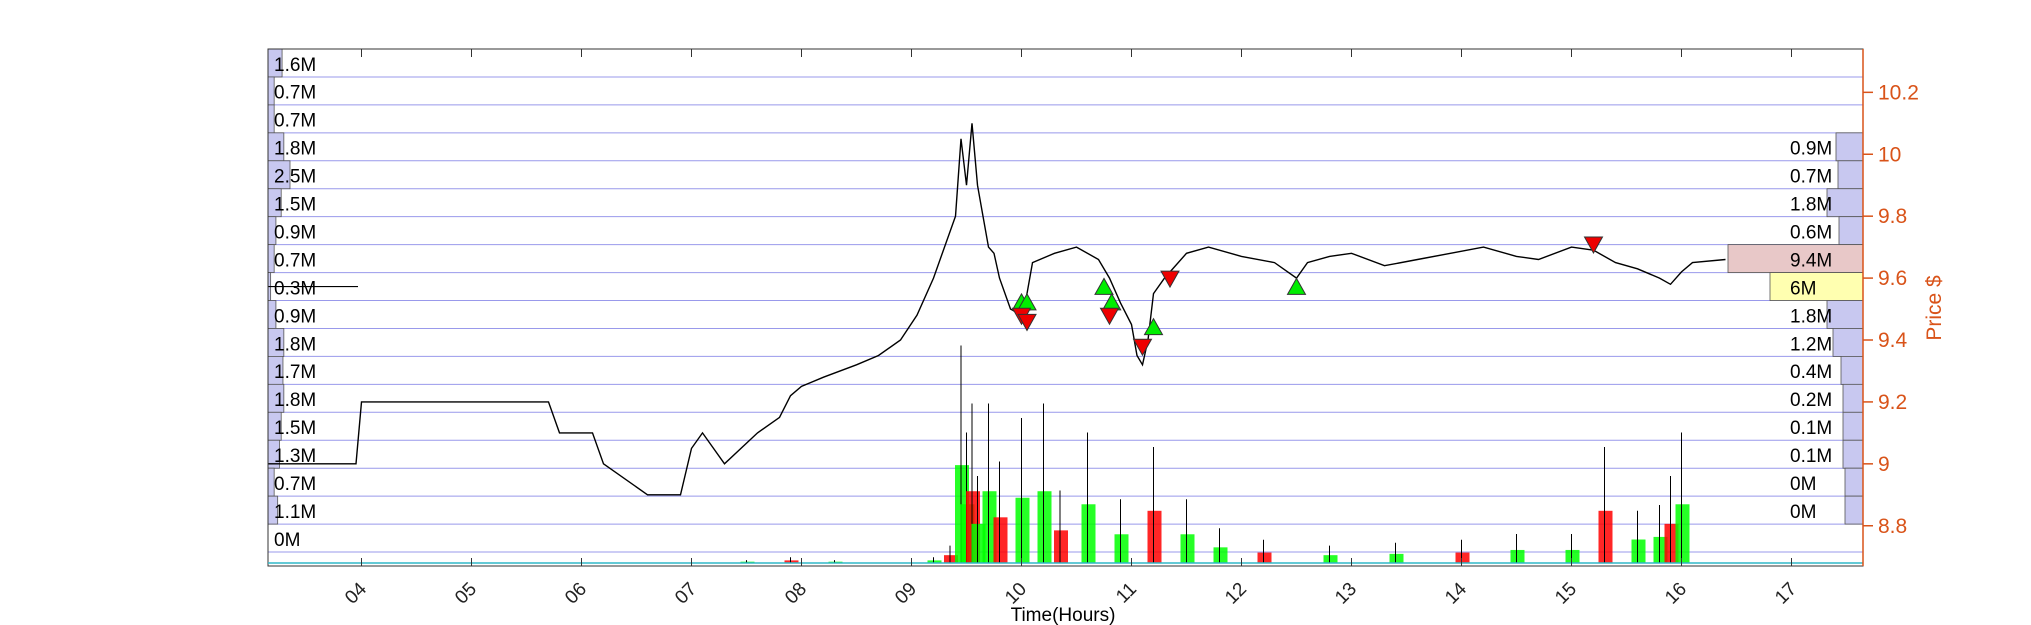 This screenshot has height=625, width=2031. Describe the element at coordinates (287, 540) in the screenshot. I see `left-profile-label: 0M` at that location.